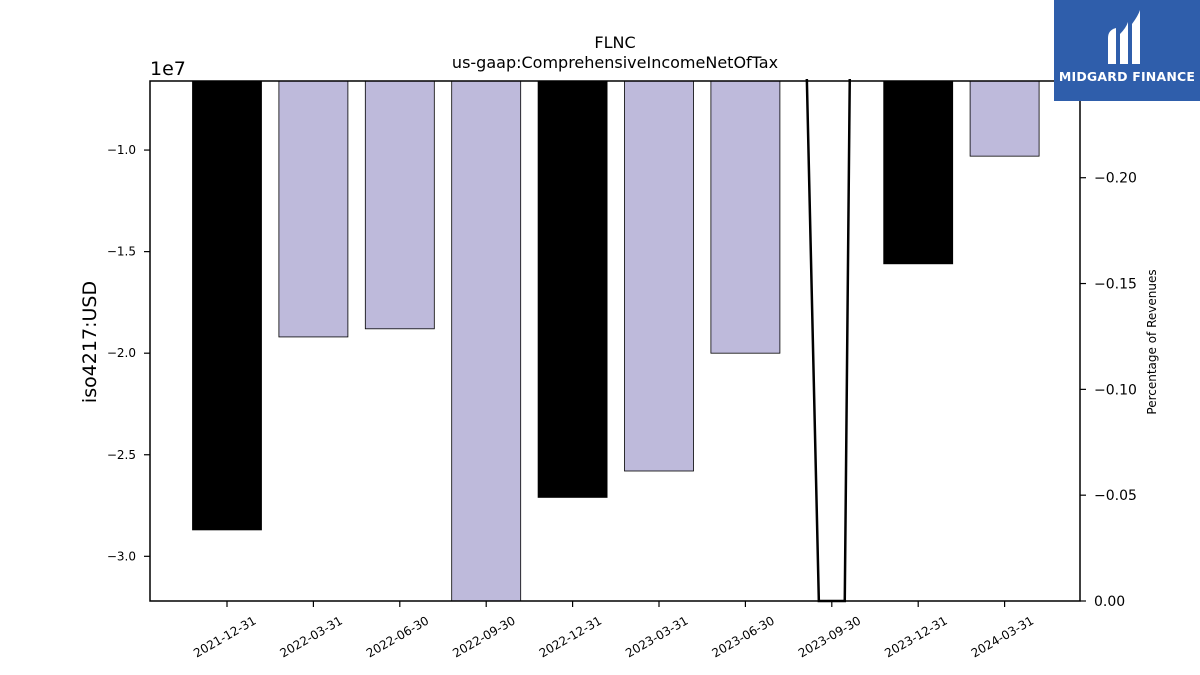 This screenshot has width=1200, height=675. I want to click on y2-tick-label: −0.20, so click(1115, 179).